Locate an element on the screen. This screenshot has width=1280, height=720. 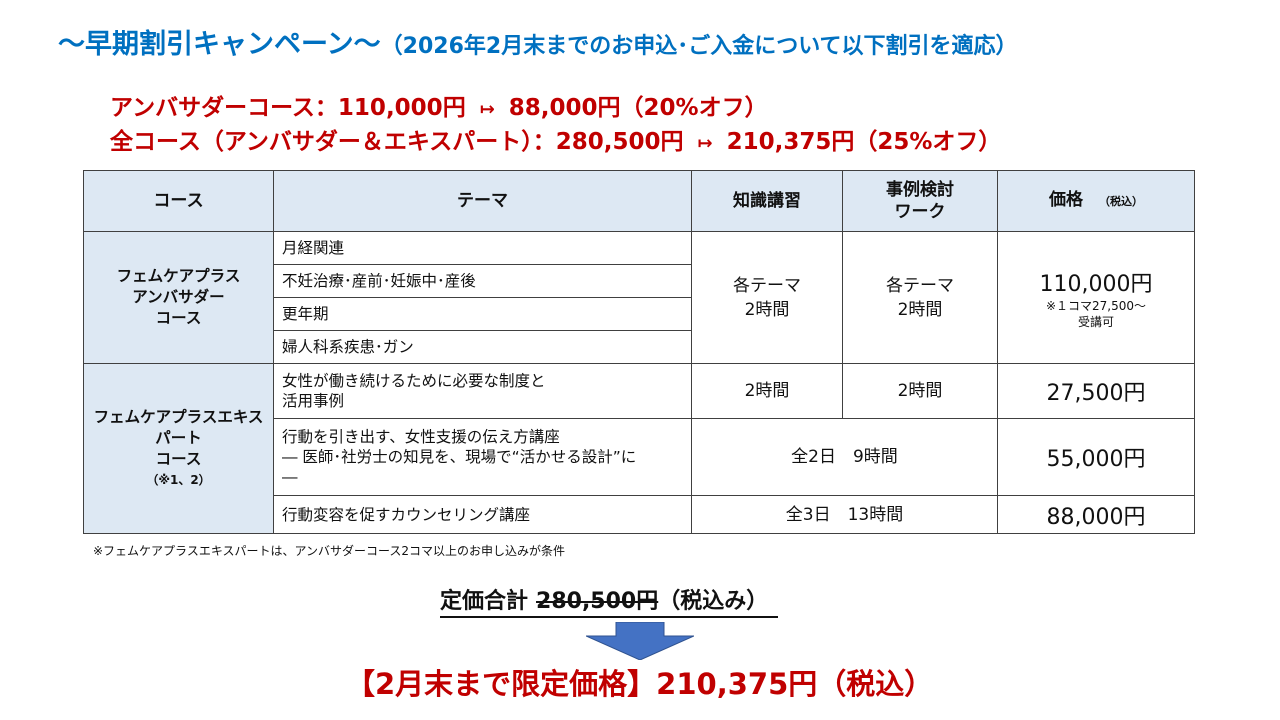
theme-cell: 更年期 is located at coordinates (482, 314).